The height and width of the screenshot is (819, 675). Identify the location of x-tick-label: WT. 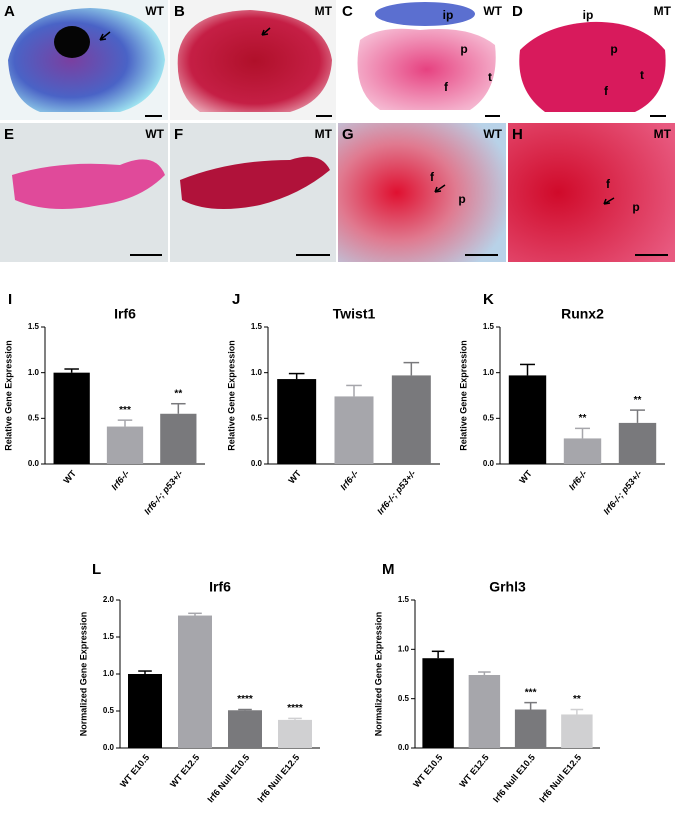
(69, 477).